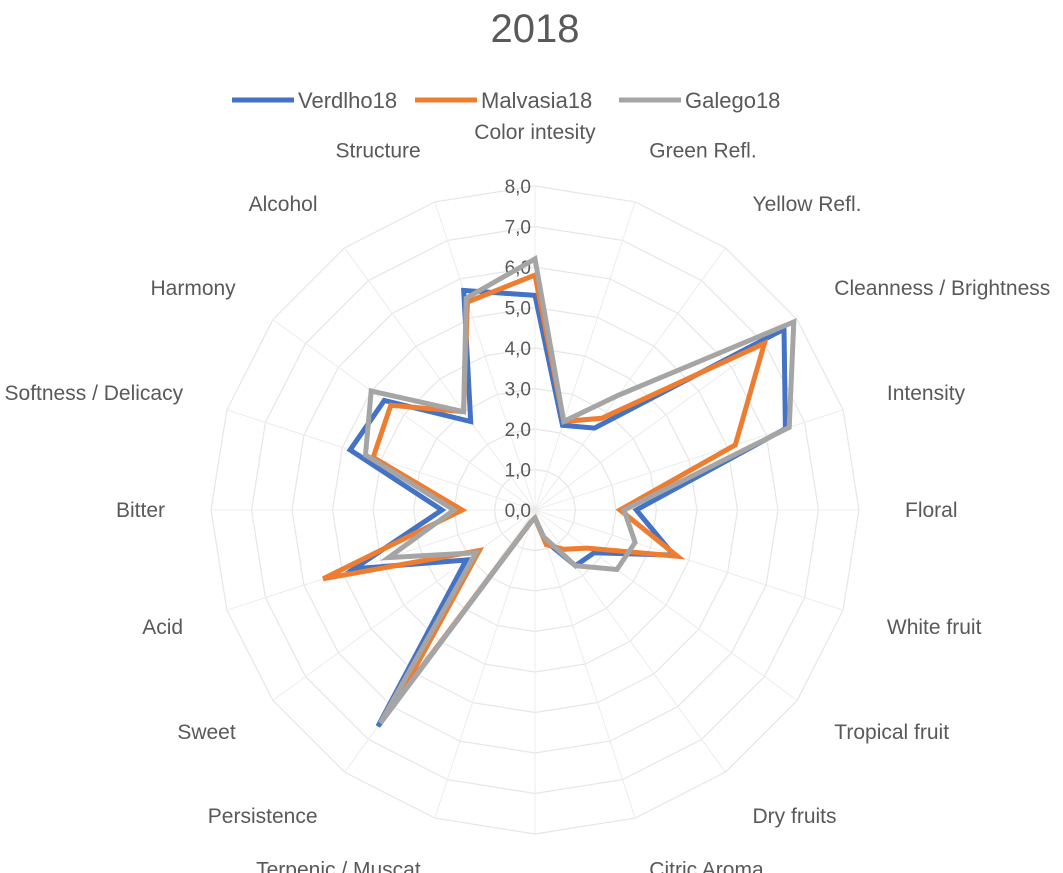  I want to click on tick-label: 2,0, so click(518, 430).